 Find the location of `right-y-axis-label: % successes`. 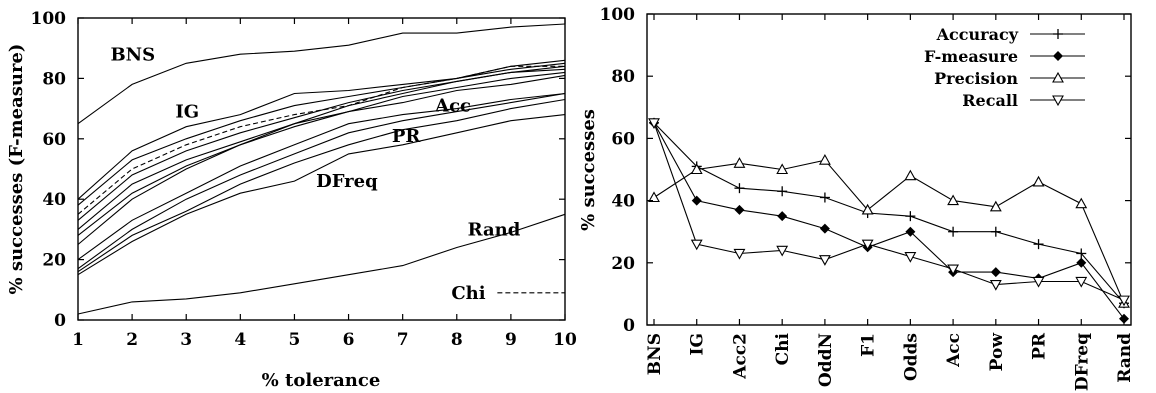

right-y-axis-label: % successes is located at coordinates (588, 170).